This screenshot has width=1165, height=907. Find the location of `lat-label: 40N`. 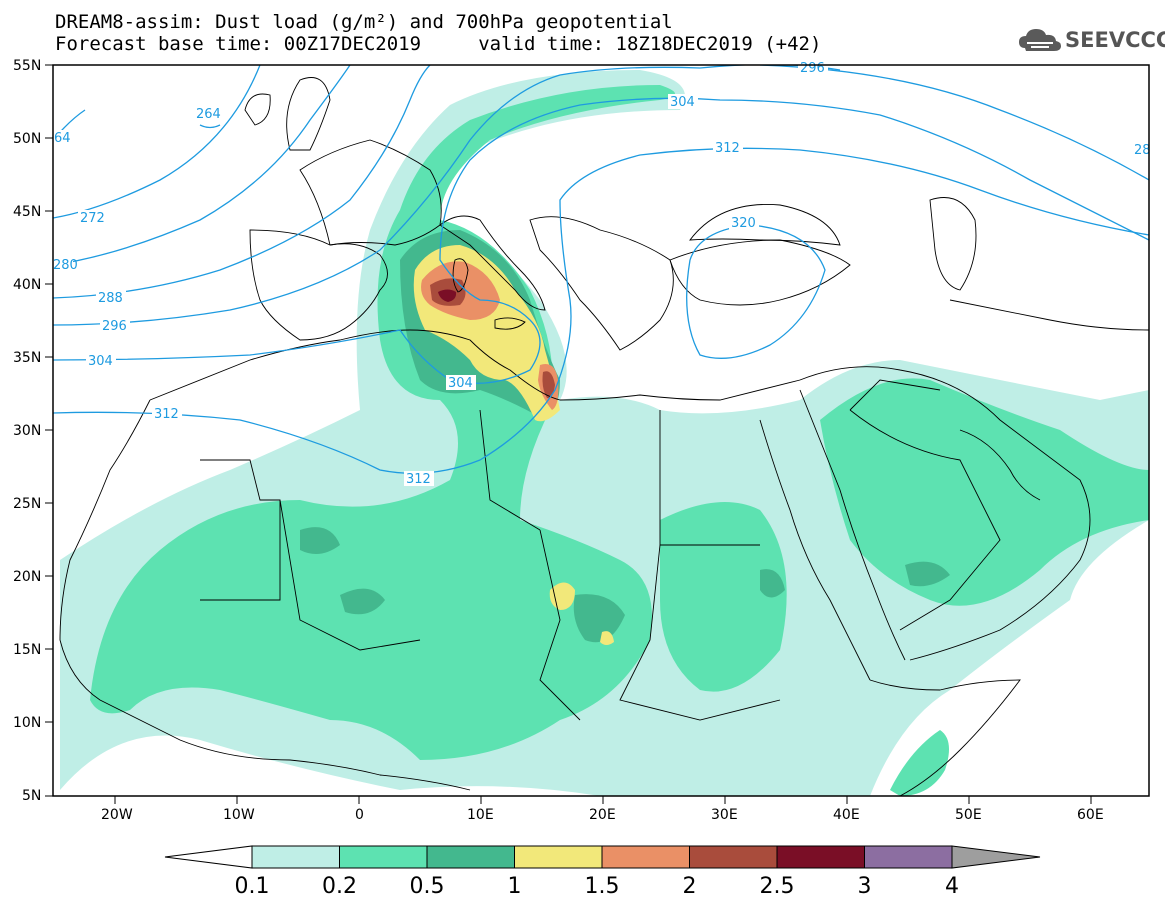

lat-label: 40N is located at coordinates (27, 285).